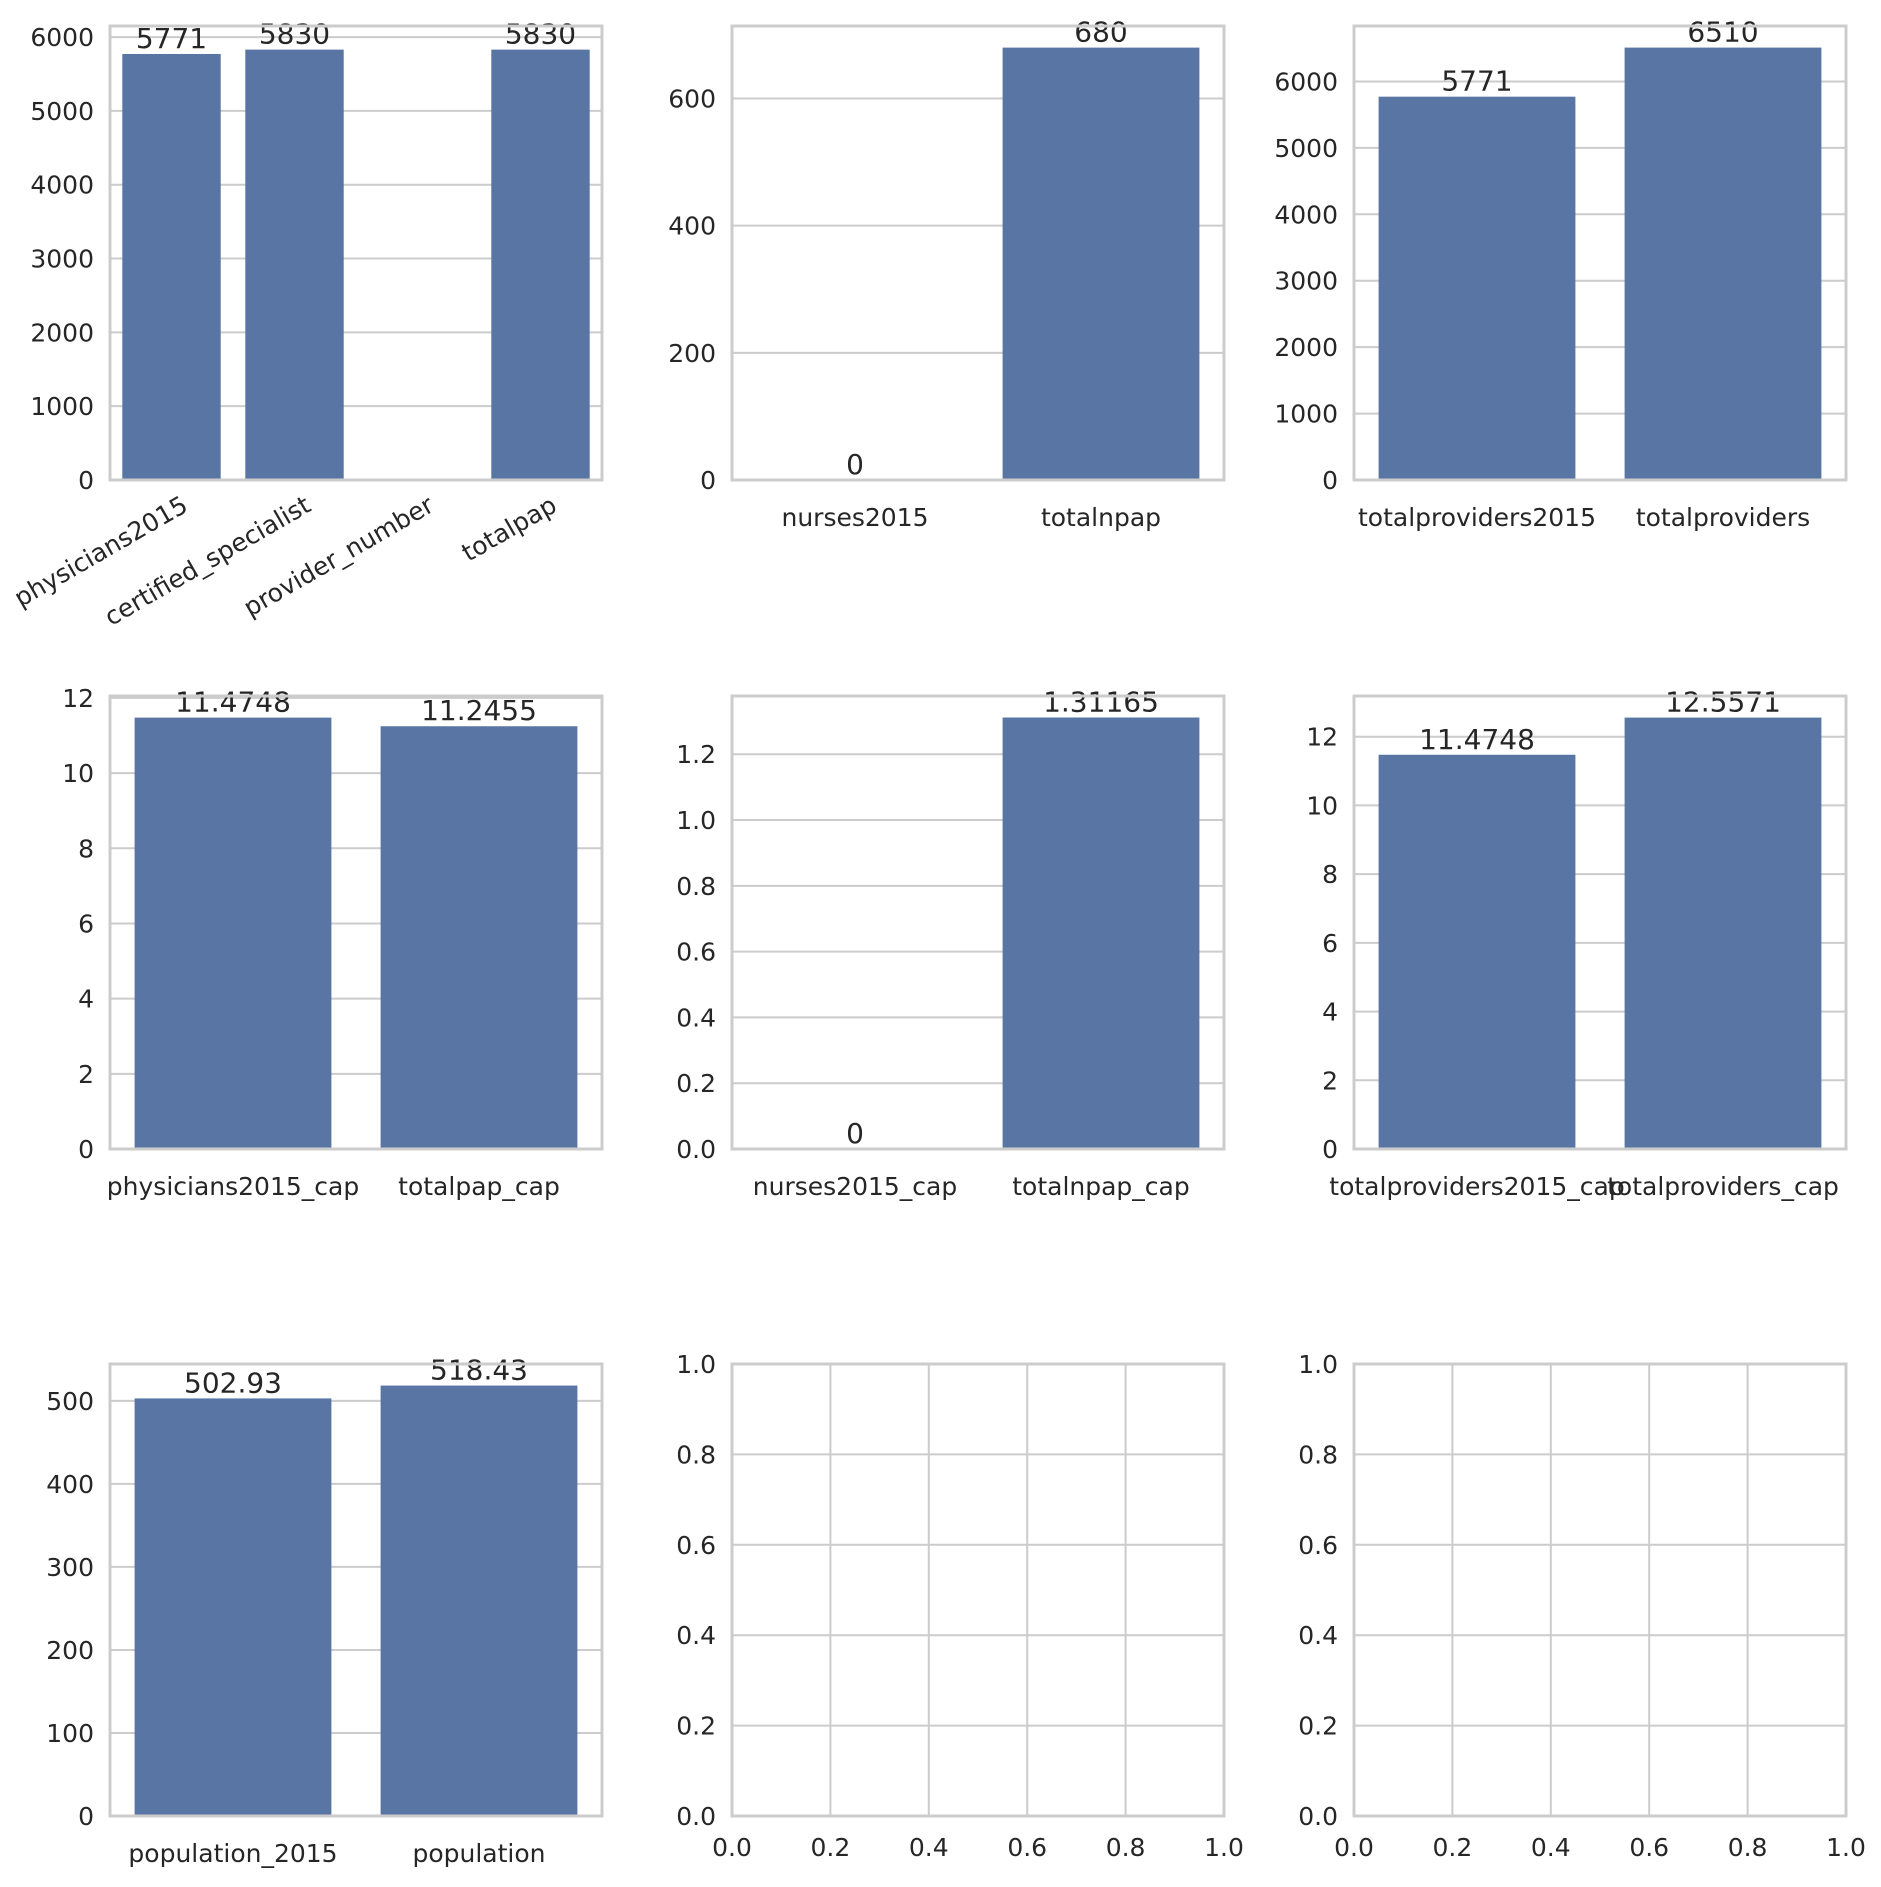 The width and height of the screenshot is (1881, 1887). What do you see at coordinates (70, 1484) in the screenshot?
I see `y-tick-label: 400` at bounding box center [70, 1484].